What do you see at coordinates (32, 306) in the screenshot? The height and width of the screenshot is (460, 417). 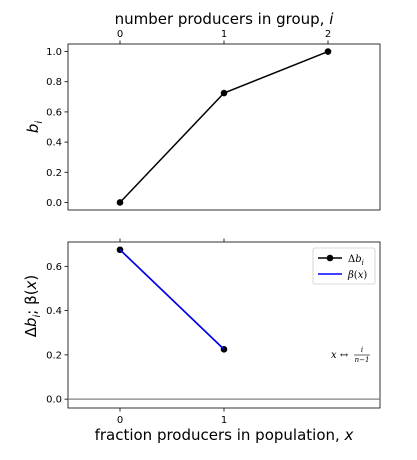 I see `bottom-y-axis-label: Δbi; β(x)` at bounding box center [32, 306].